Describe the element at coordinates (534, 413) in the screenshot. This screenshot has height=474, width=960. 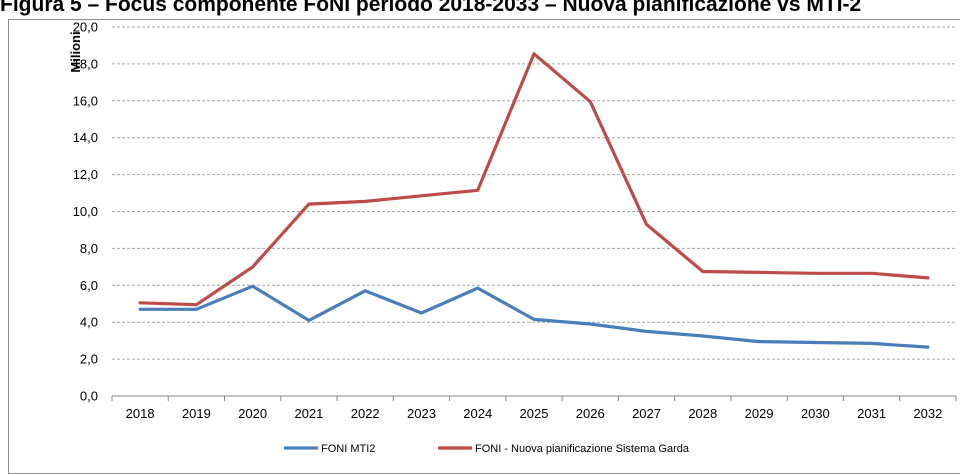
I see `x-tick-label: 2025` at that location.